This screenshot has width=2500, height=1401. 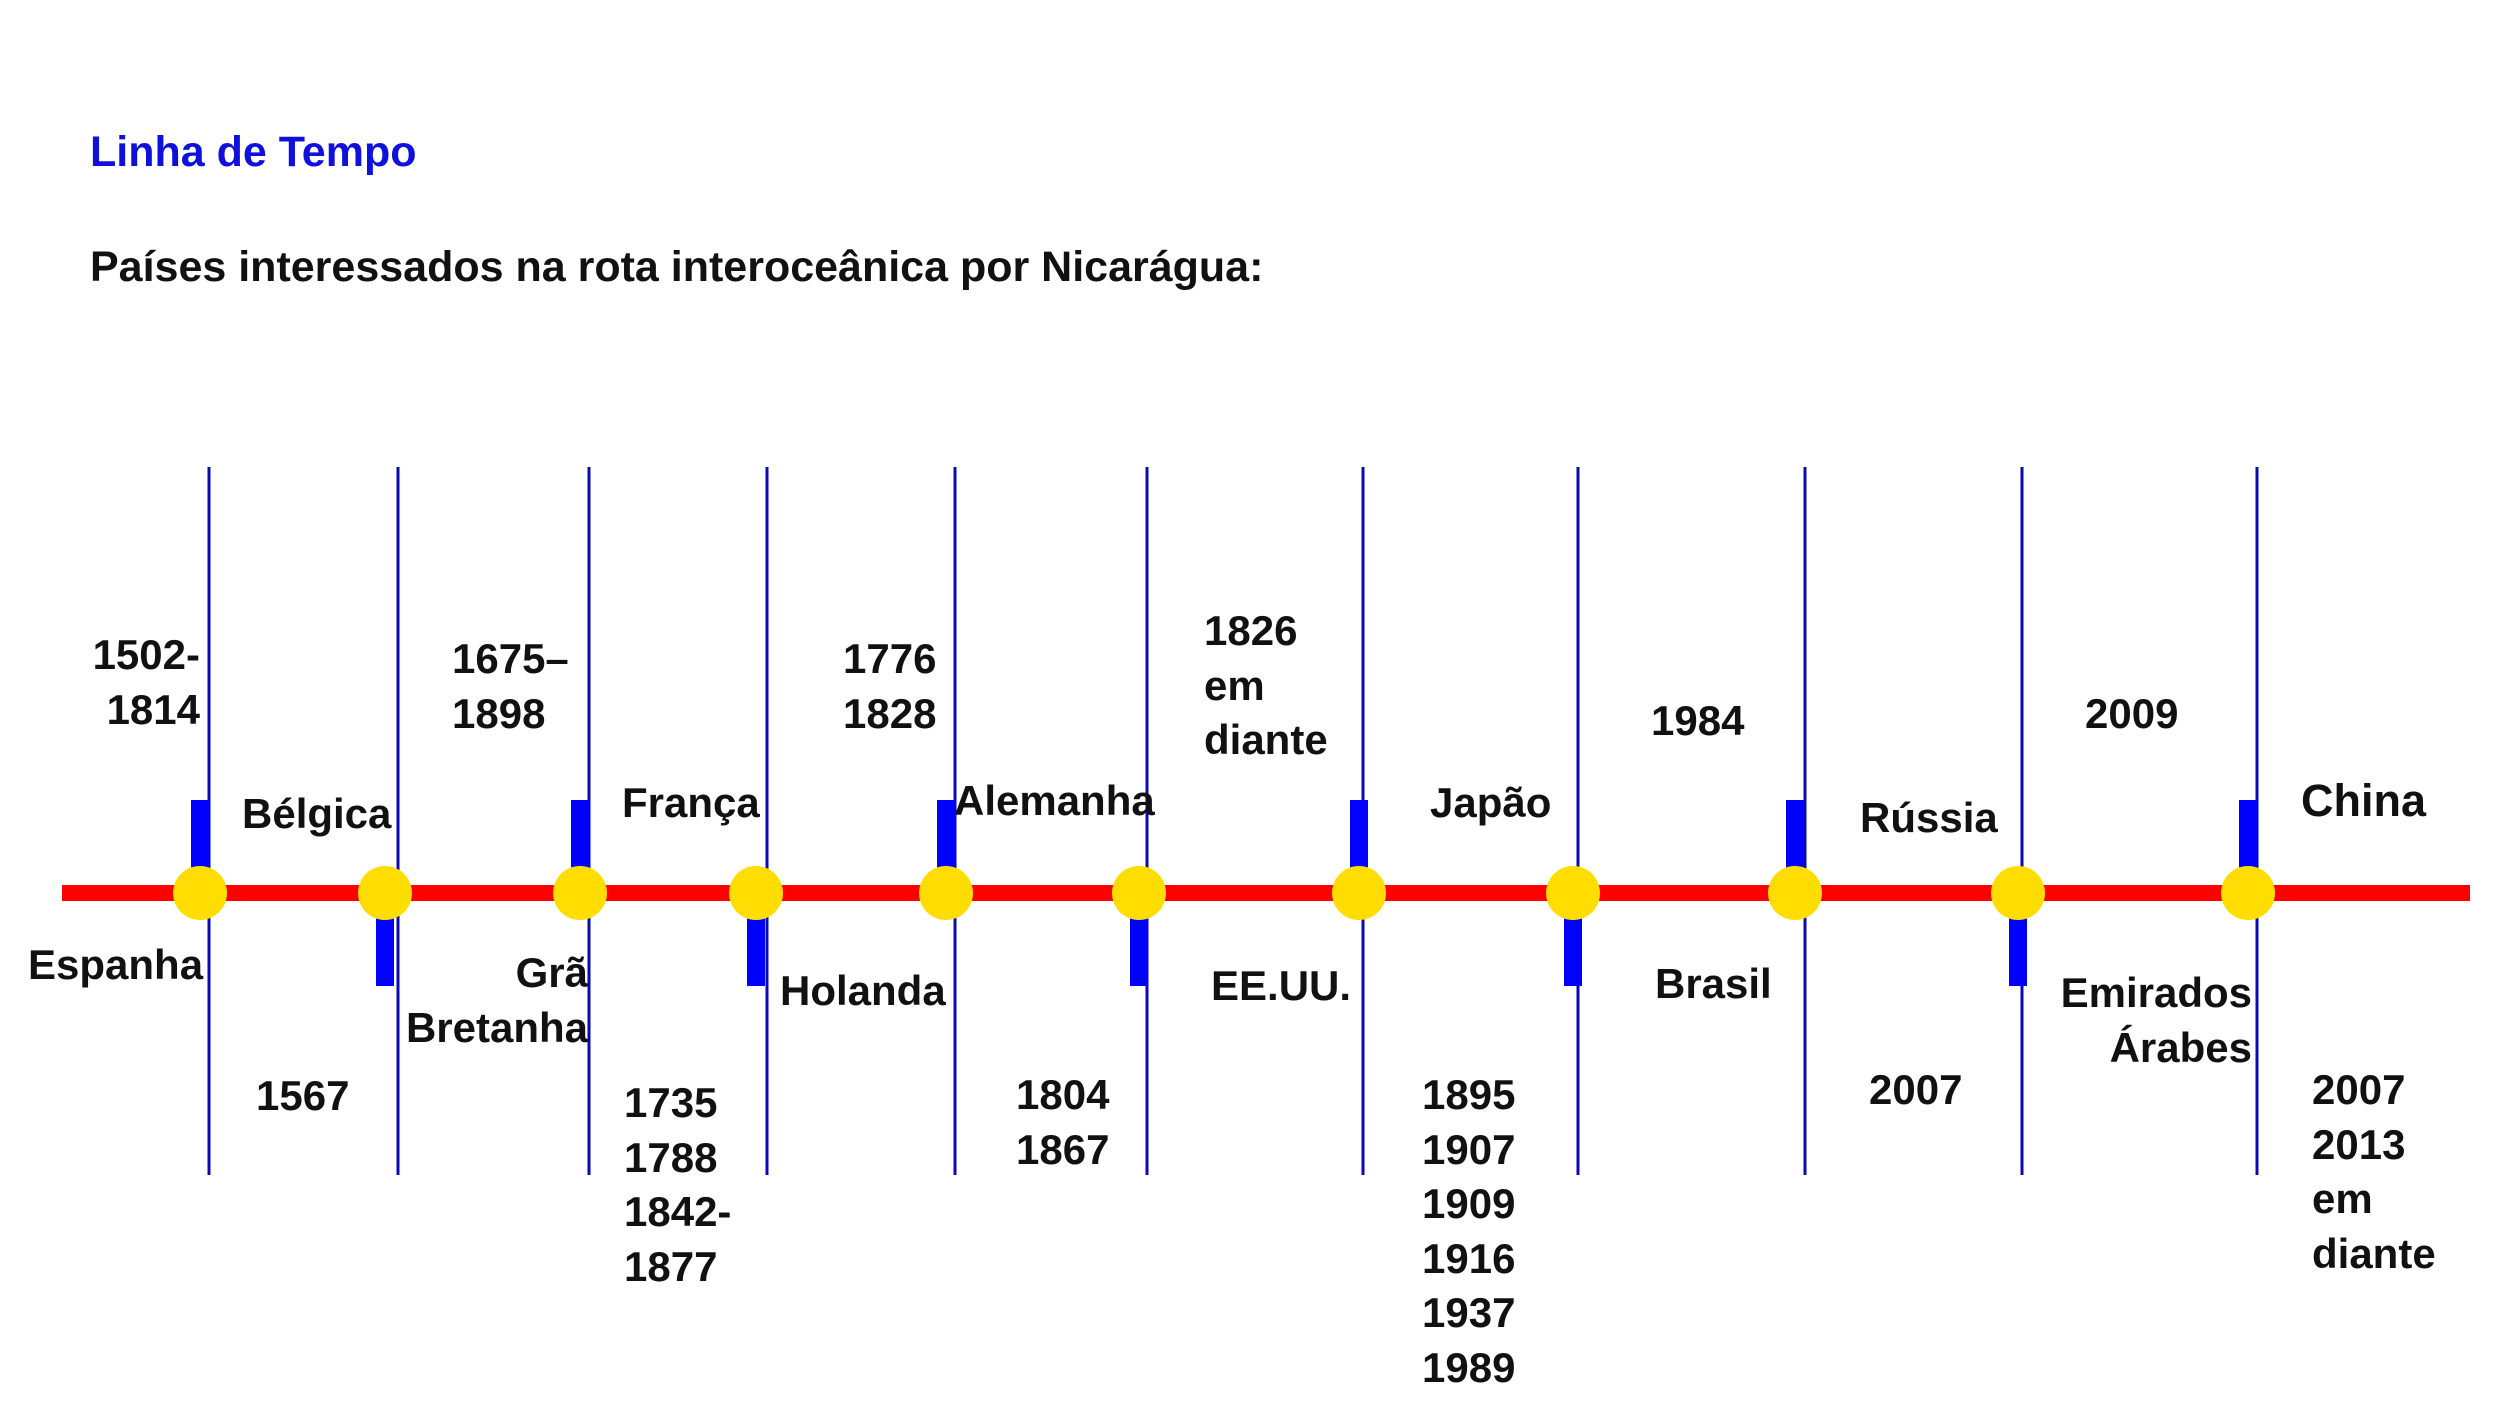 I want to click on event-country-brasil: Brasil, so click(x=1713, y=983).